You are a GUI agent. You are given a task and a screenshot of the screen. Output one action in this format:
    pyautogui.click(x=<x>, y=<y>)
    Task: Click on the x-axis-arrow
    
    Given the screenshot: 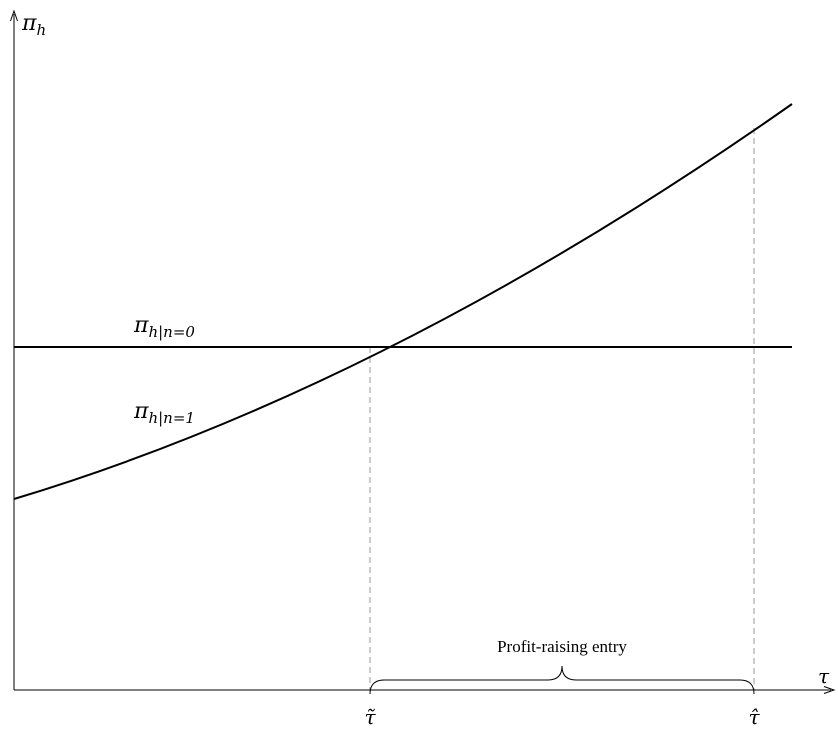 What is the action you would take?
    pyautogui.click(x=829, y=690)
    